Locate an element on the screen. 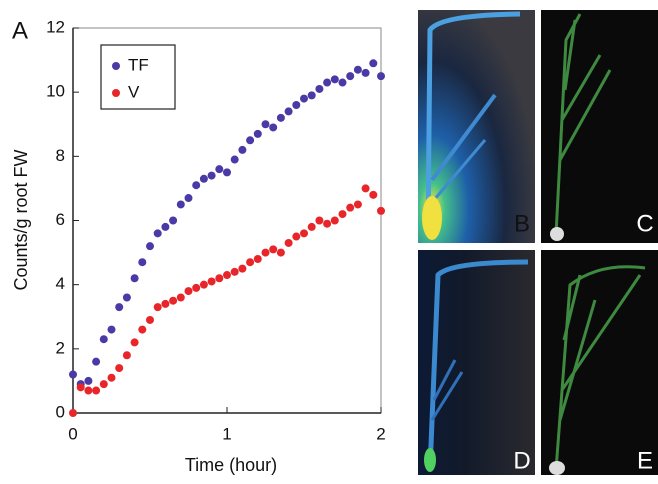 This screenshot has height=484, width=658. legend-label: V is located at coordinates (134, 91).